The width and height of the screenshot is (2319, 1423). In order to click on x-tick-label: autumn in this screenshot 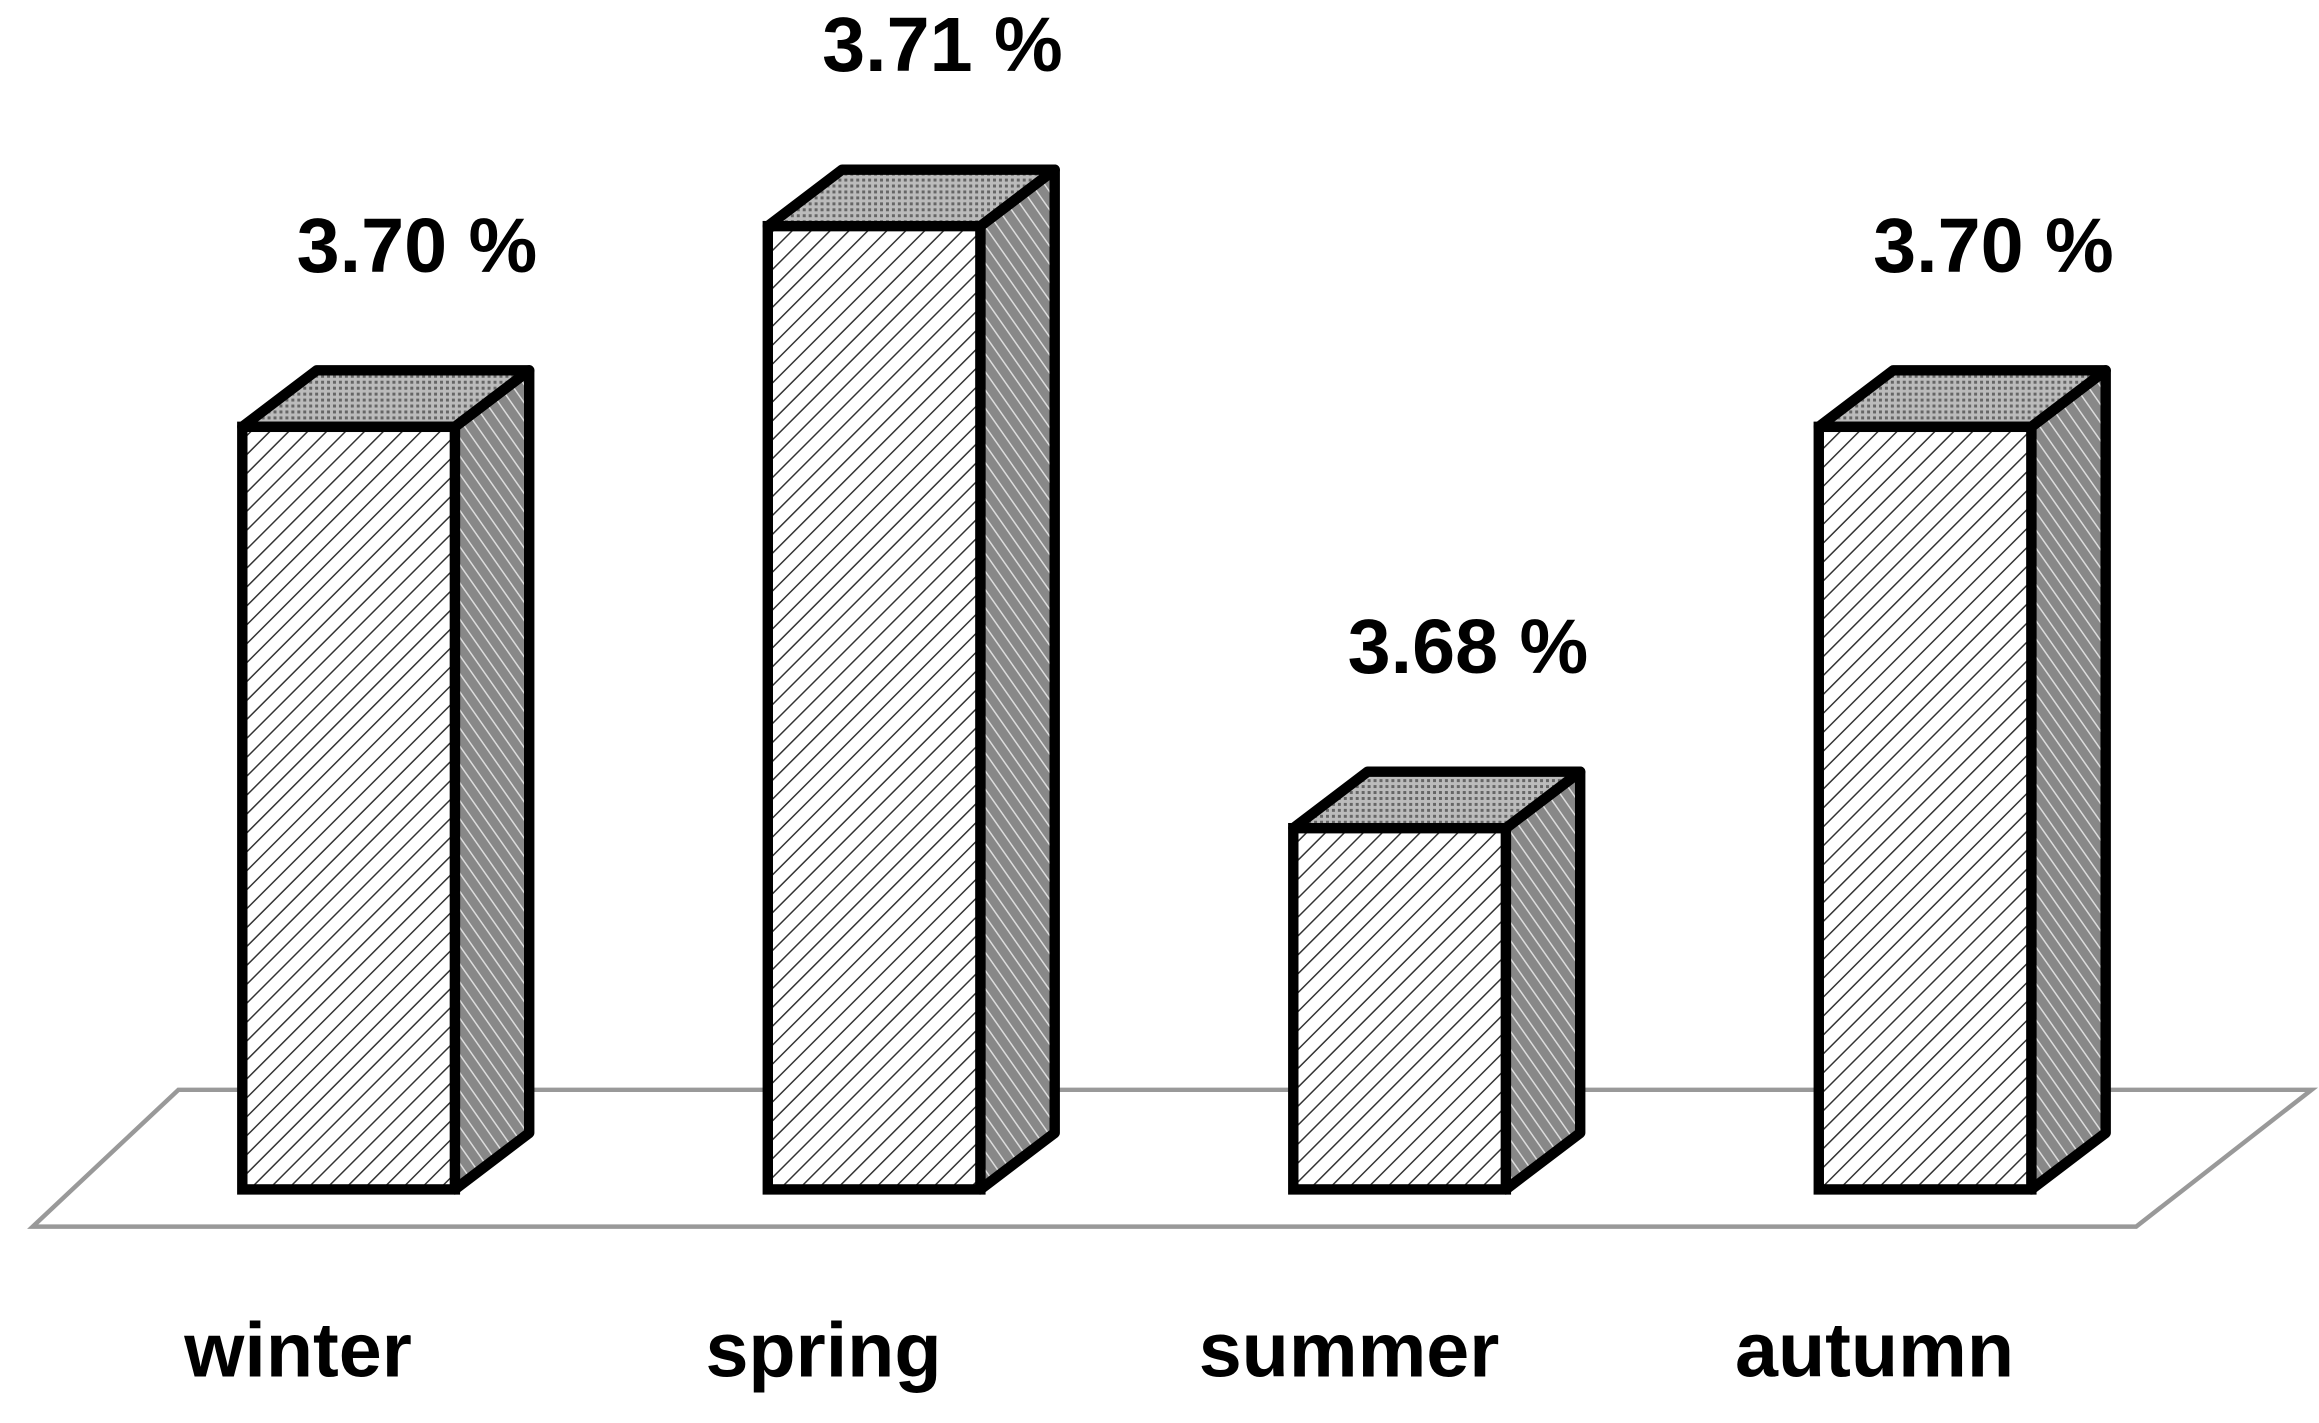, I will do `click(1874, 1350)`.